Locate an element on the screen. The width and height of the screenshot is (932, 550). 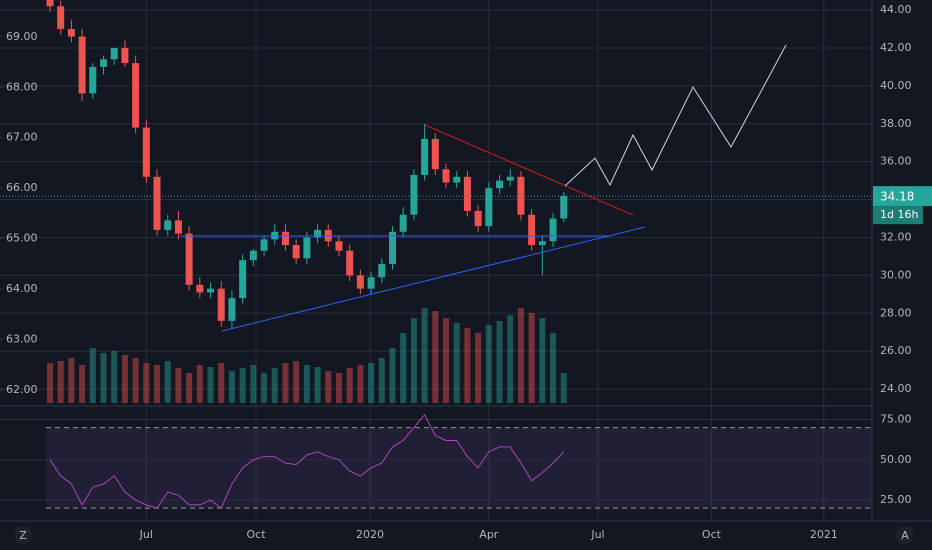
y-tick-label: 32.00 is located at coordinates (896, 236).